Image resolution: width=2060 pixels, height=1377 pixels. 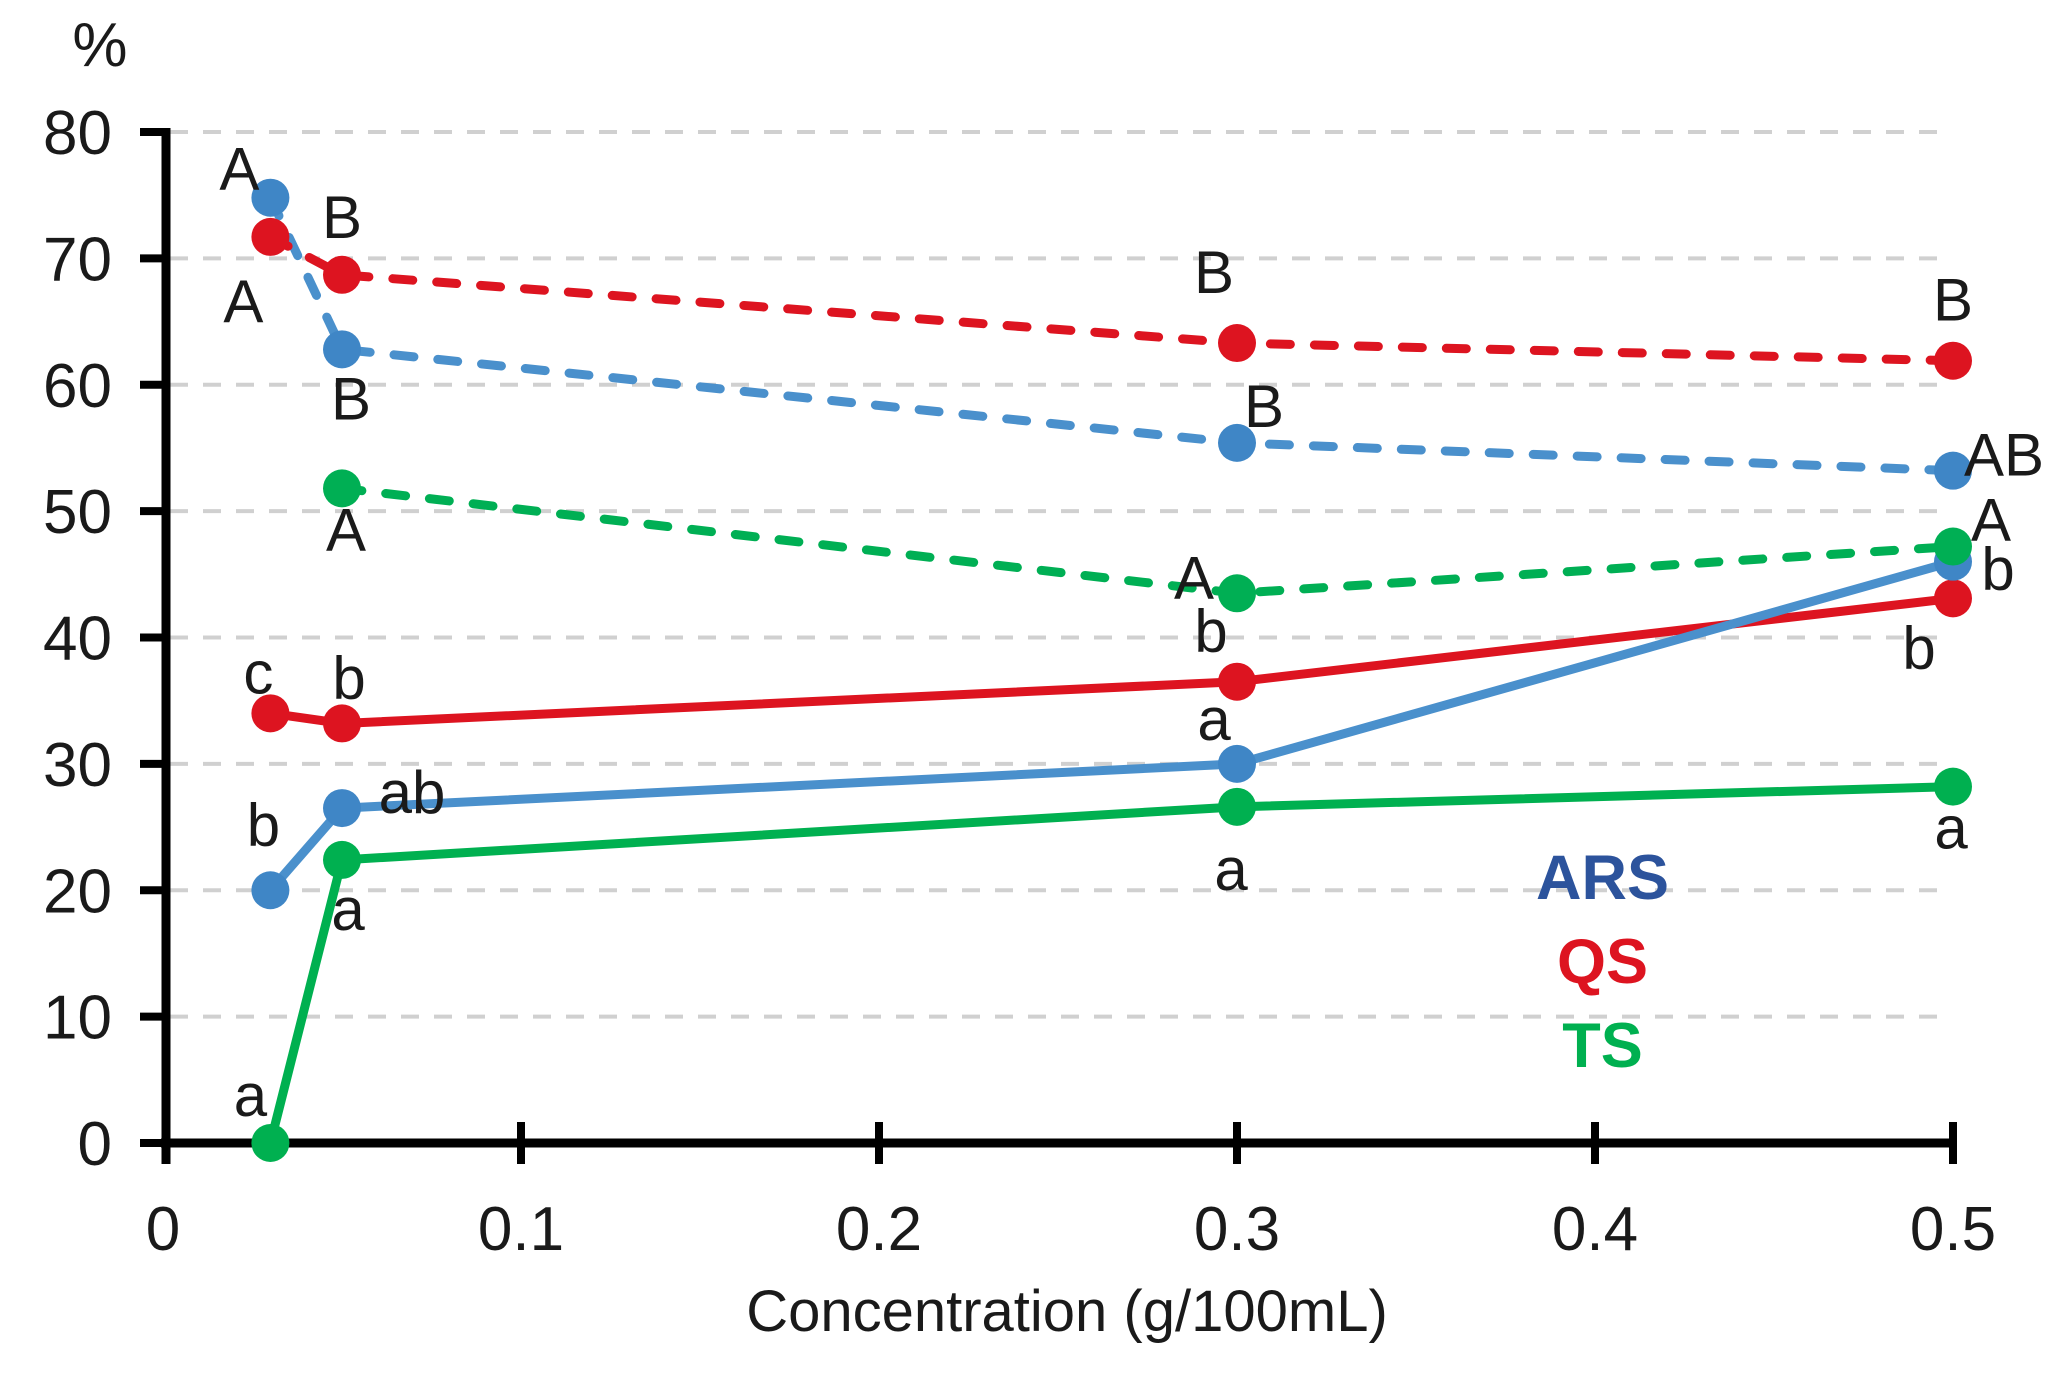 I want to click on y-tick-label-0: 0, so click(x=95, y=1144).